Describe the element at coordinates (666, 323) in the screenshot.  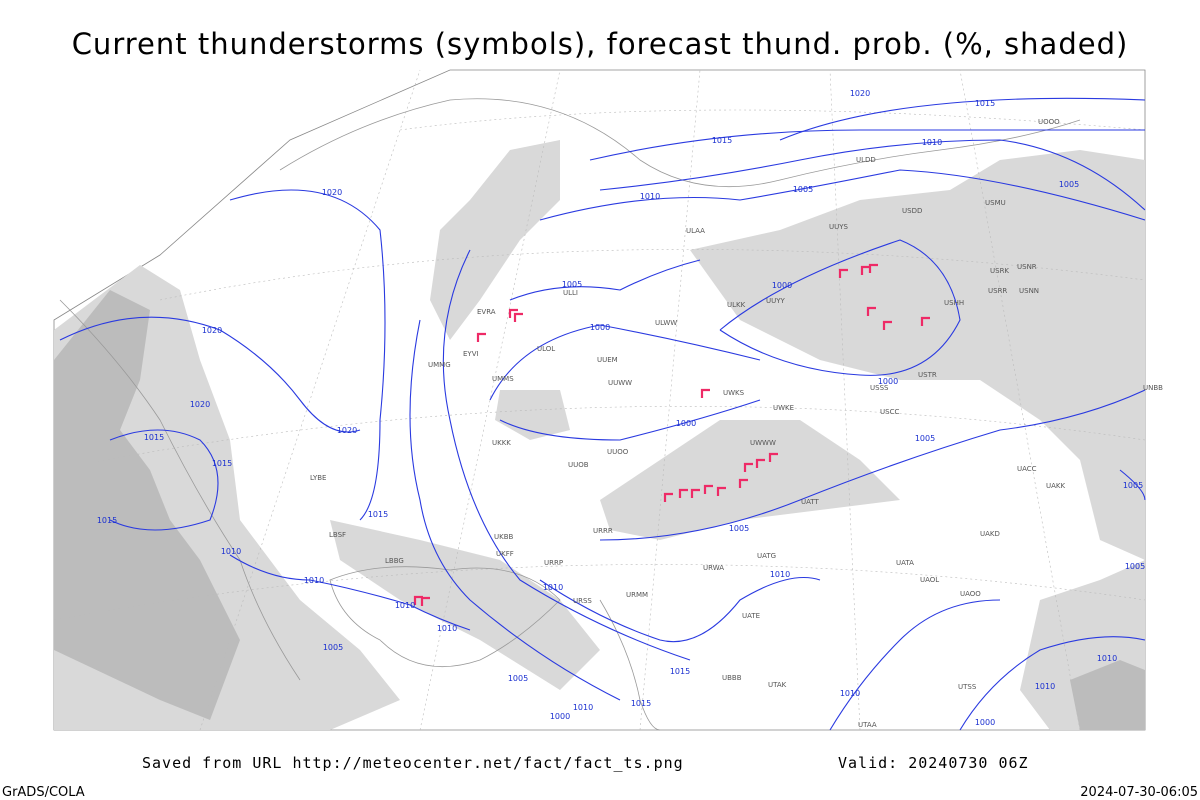
I see `station-label: ULWW` at that location.